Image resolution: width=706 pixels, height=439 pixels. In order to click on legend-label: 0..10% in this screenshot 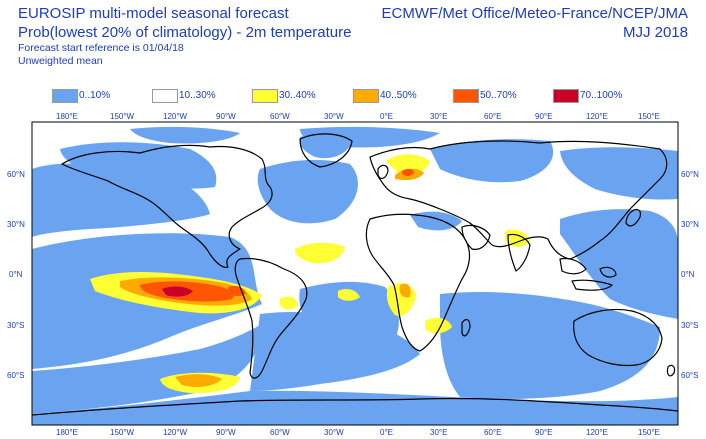, I will do `click(95, 95)`.